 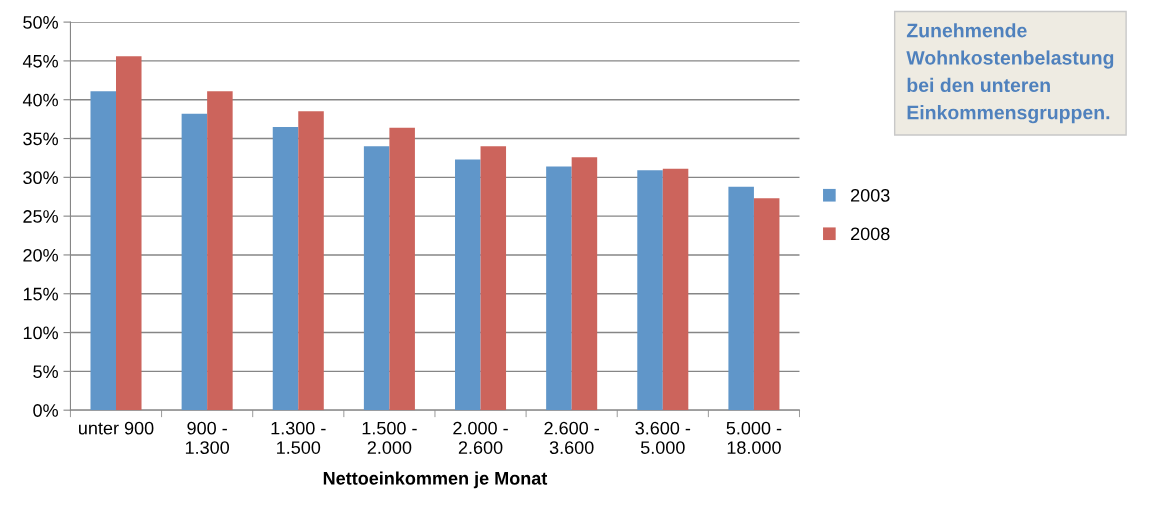 What do you see at coordinates (45, 410) in the screenshot?
I see `y-tick-label: 0%` at bounding box center [45, 410].